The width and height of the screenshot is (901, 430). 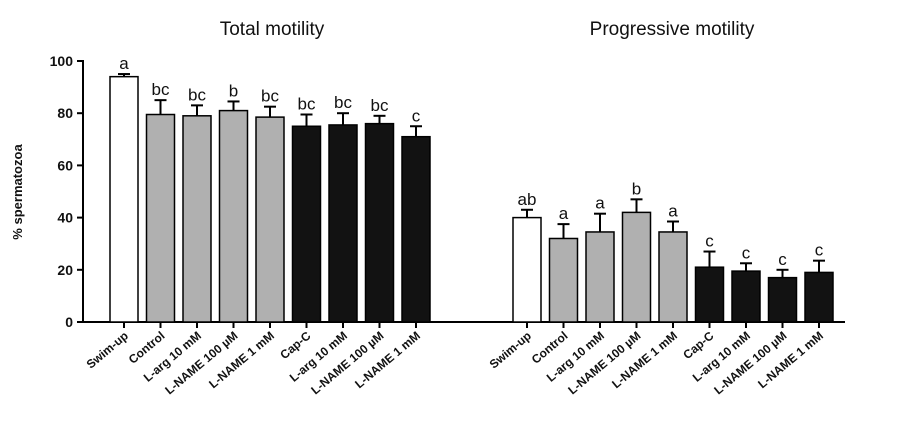 I want to click on significance-label: ab, so click(x=527, y=199).